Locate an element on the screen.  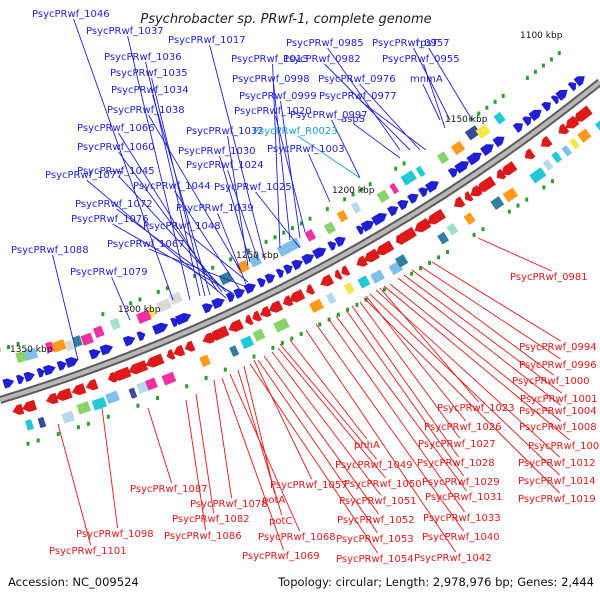
label-psycprwf-1040: PsycPRwf_1040 is located at coordinates (461, 537).